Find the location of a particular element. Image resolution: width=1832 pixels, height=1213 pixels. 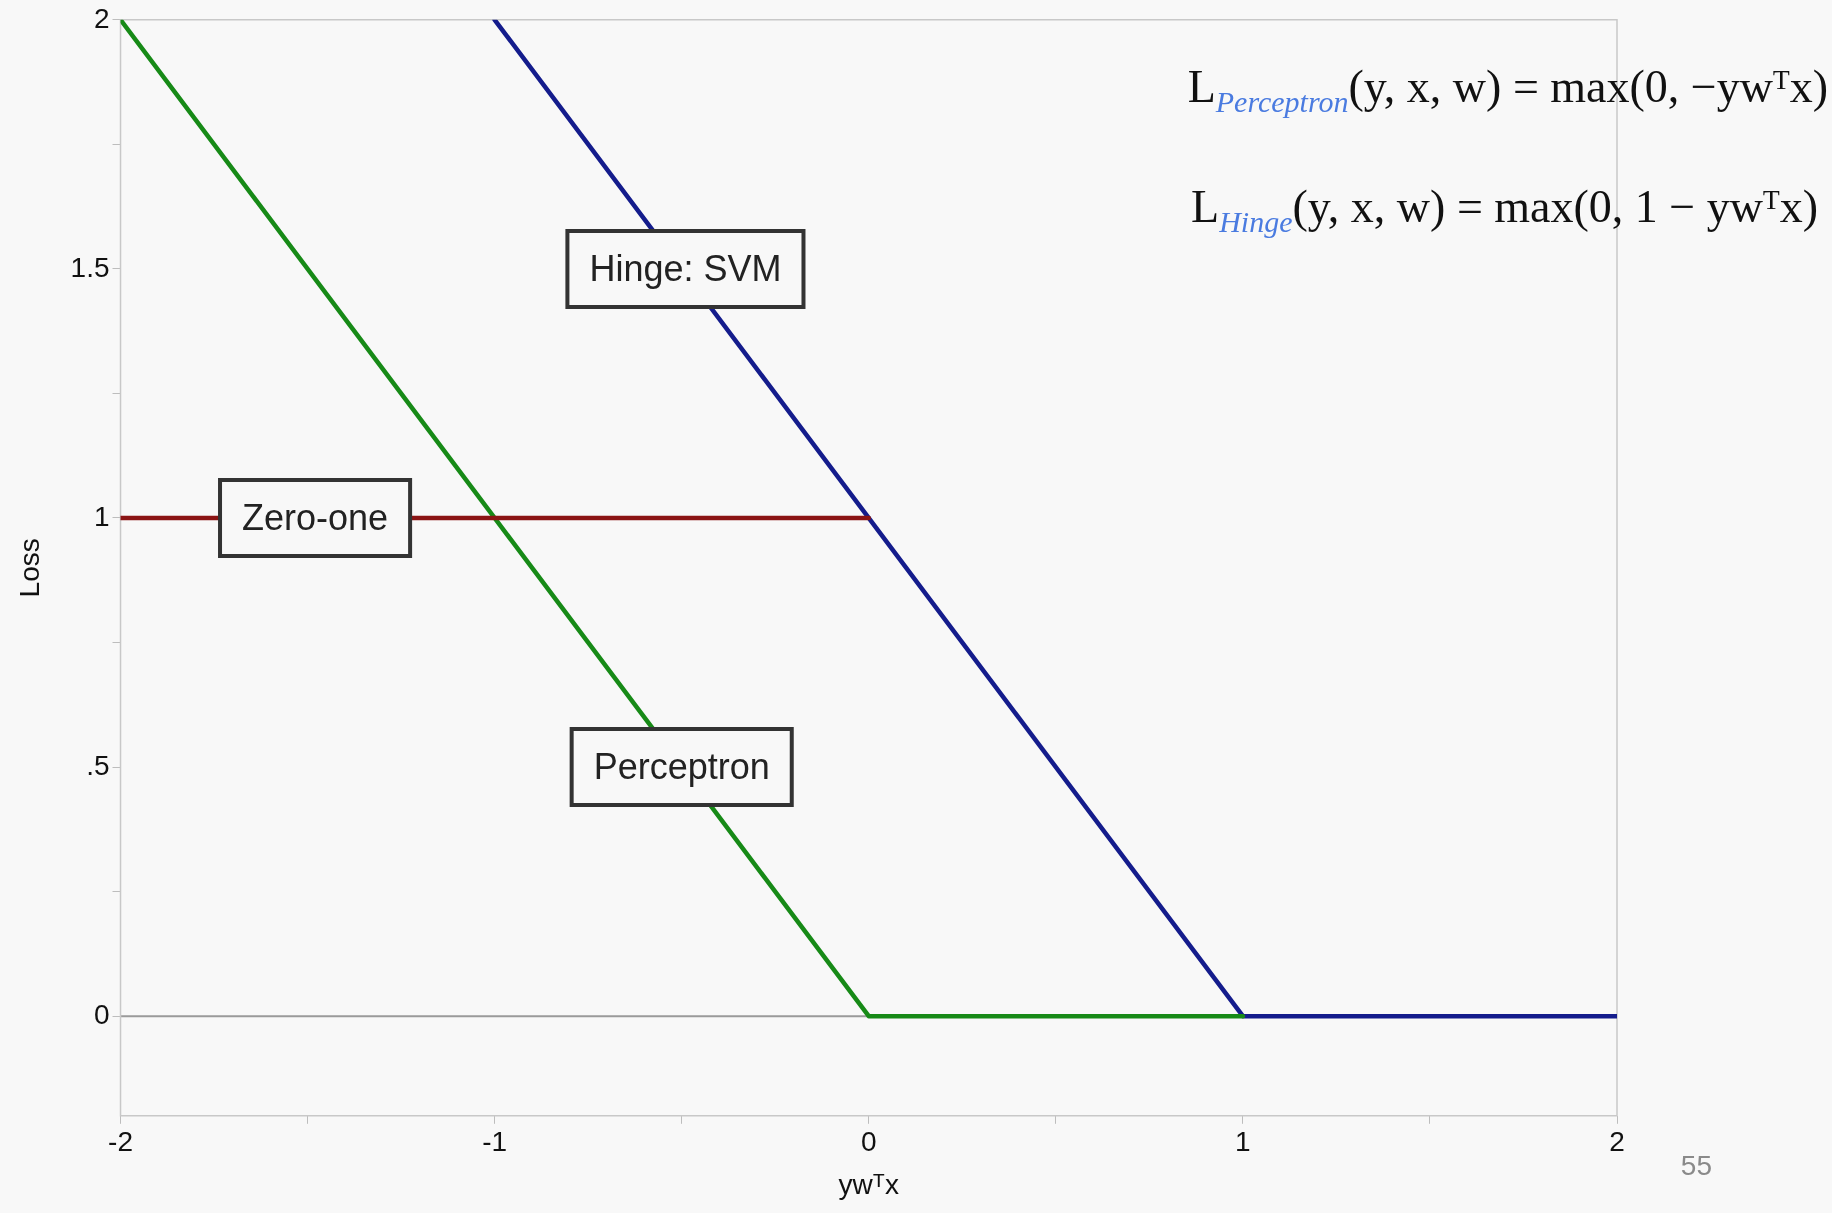

x-tick-label: 1 is located at coordinates (1243, 1142).